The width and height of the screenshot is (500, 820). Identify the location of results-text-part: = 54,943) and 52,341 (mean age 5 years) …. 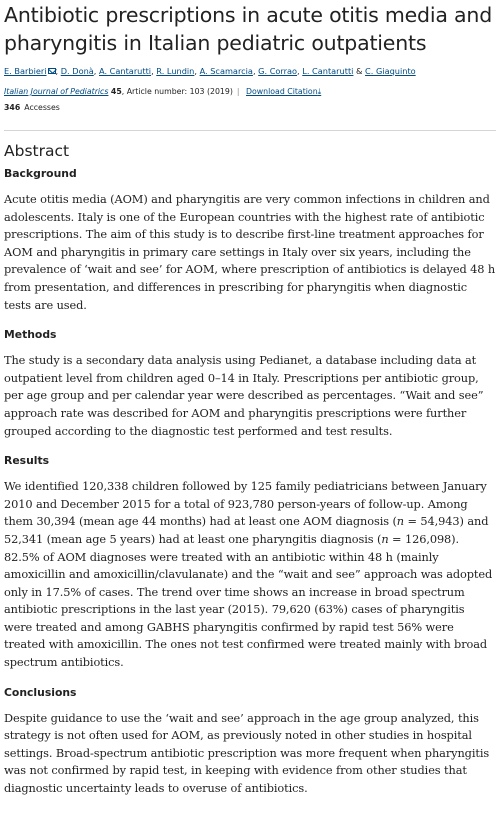
(246, 530).